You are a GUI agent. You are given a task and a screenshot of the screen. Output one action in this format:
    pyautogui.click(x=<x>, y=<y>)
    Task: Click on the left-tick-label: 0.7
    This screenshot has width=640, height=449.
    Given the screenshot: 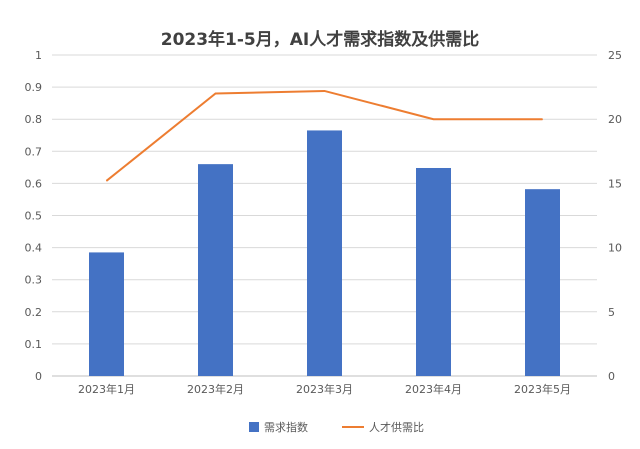 What is the action you would take?
    pyautogui.click(x=34, y=151)
    